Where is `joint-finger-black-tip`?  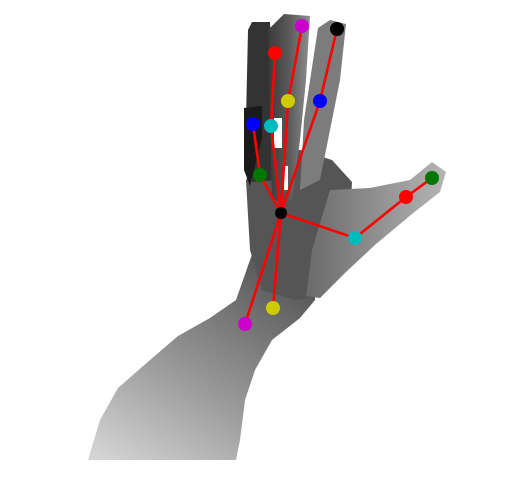 joint-finger-black-tip is located at coordinates (337, 29).